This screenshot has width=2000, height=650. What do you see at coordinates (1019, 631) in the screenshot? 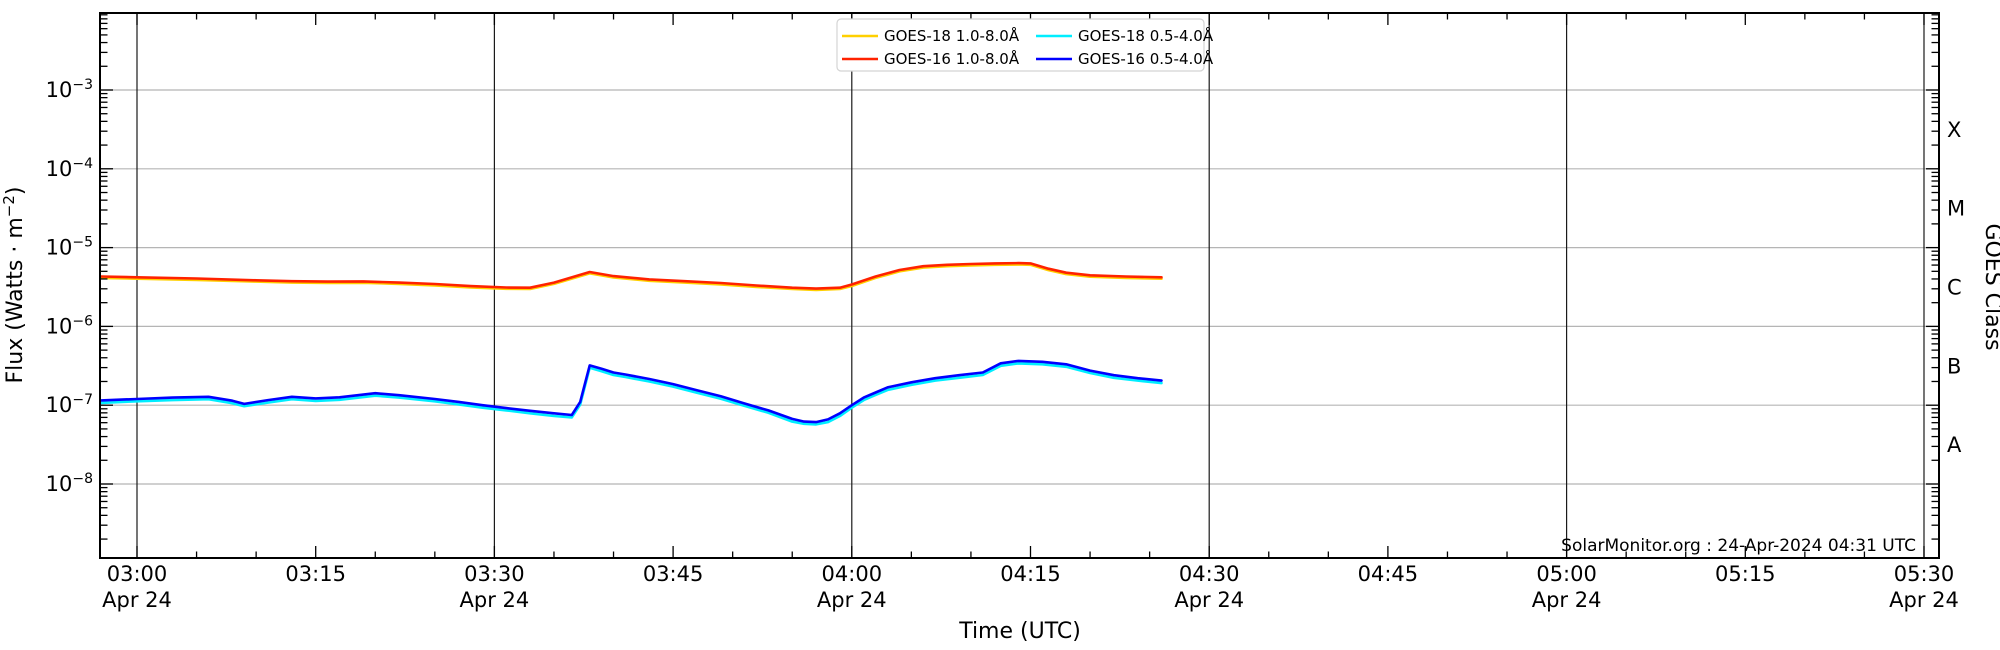
I see `xaxis-title: Time (UTC)` at bounding box center [1019, 631].